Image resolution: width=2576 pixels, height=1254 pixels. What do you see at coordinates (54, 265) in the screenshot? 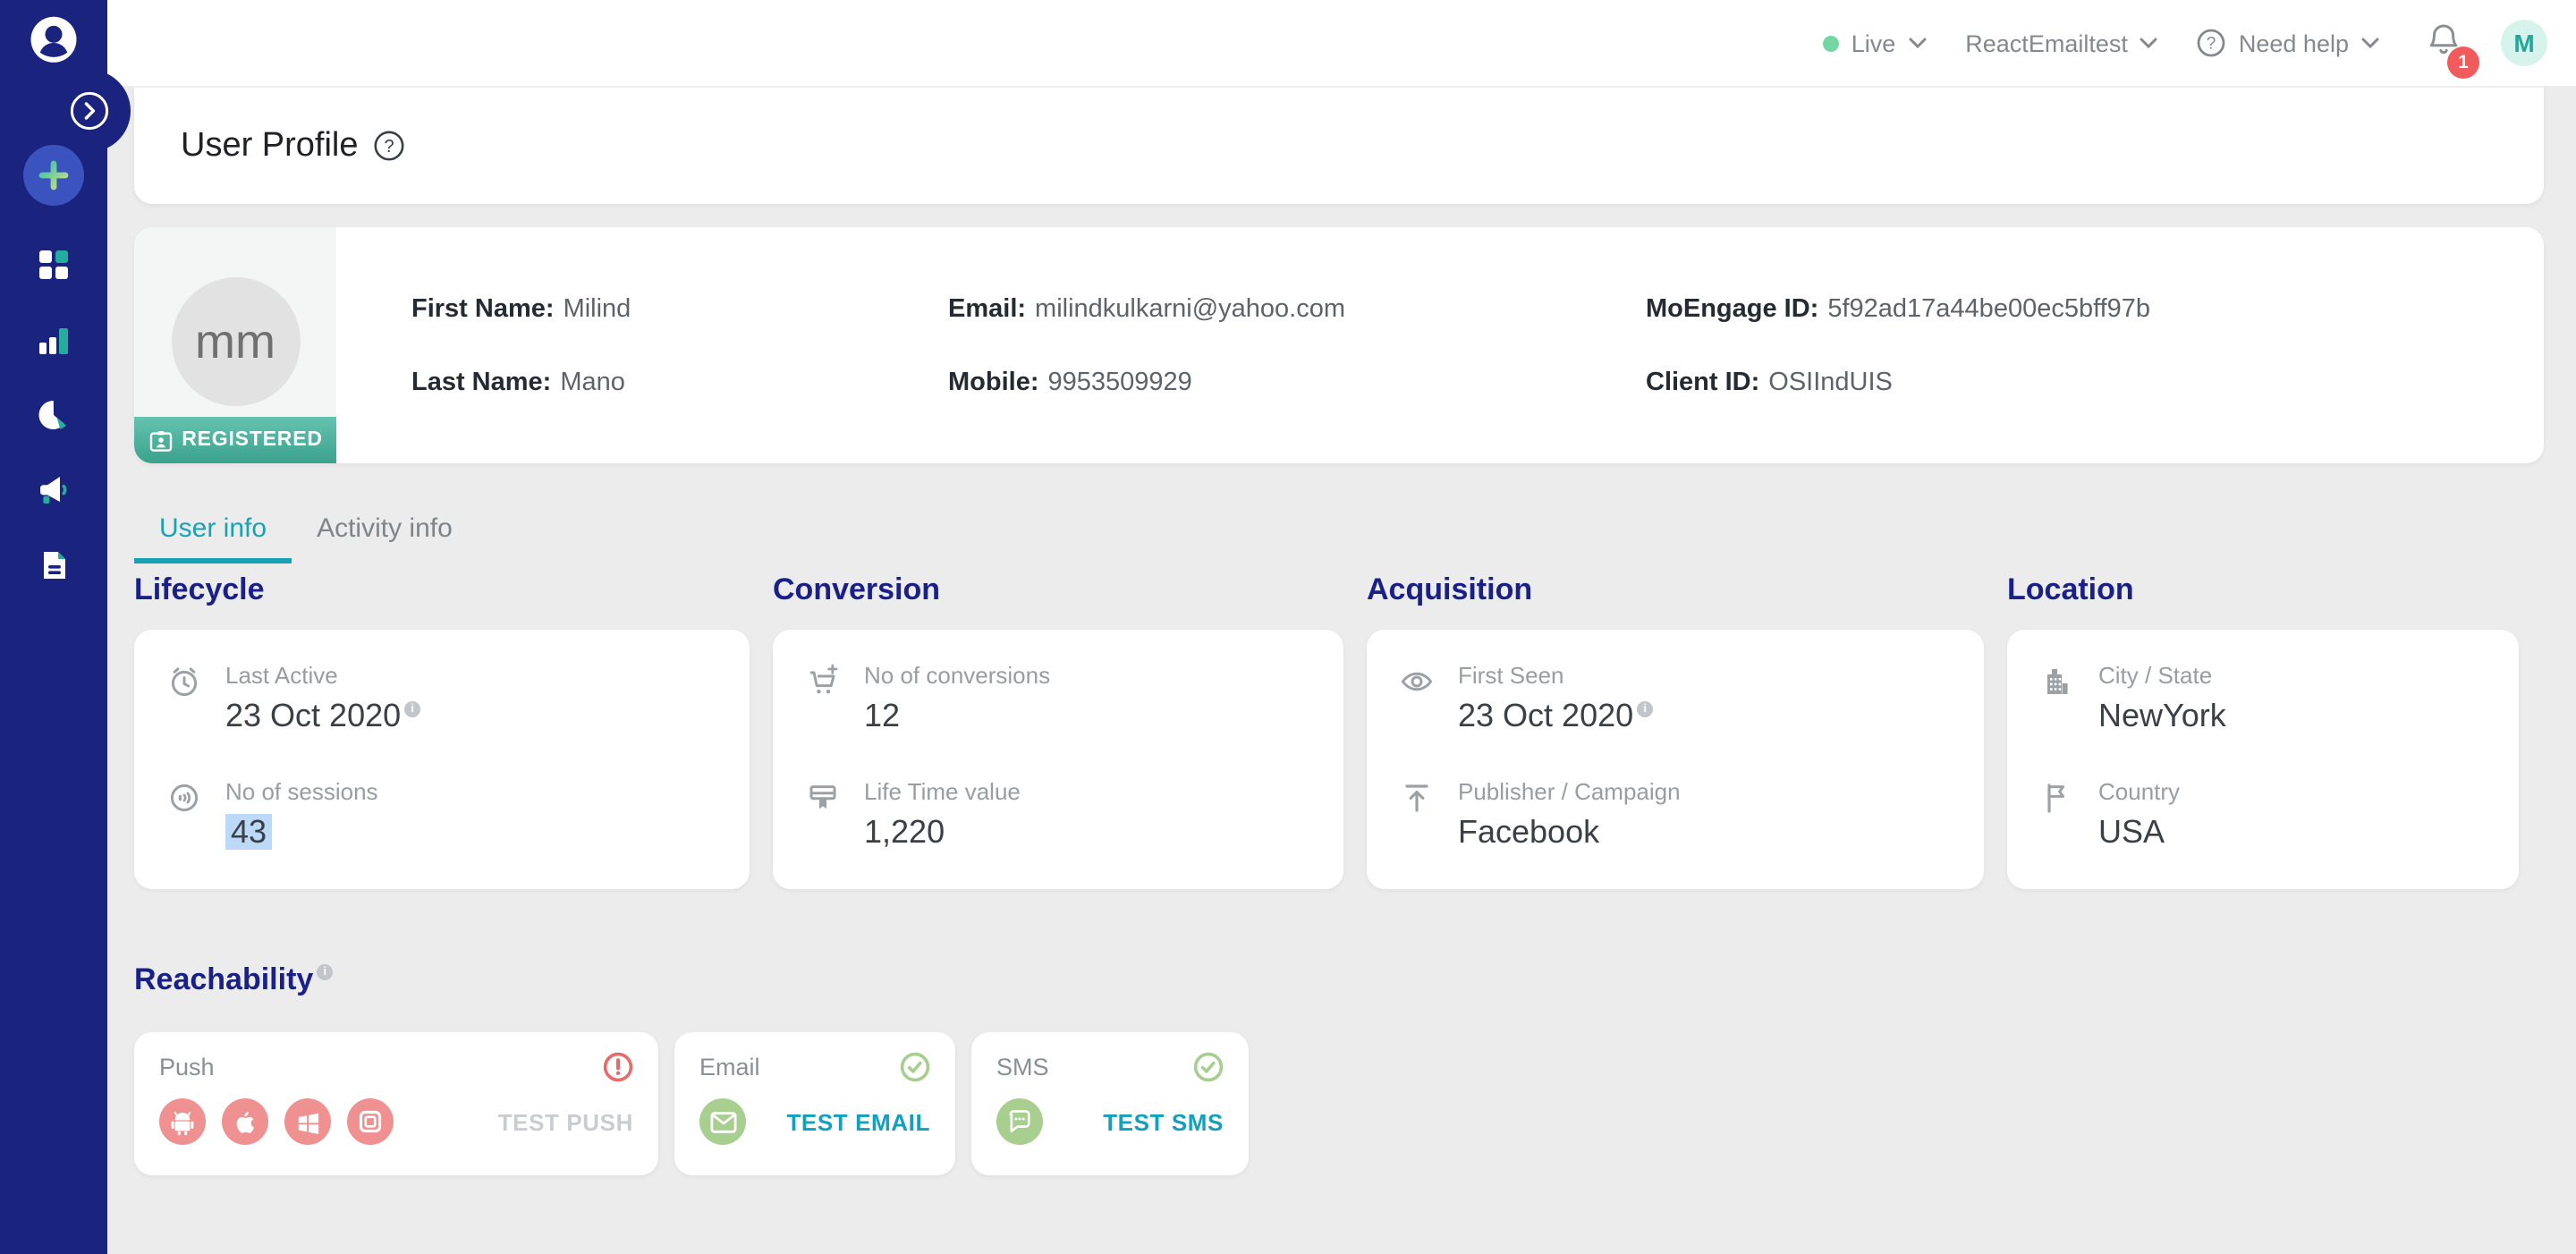
I see `dashboard-icon` at bounding box center [54, 265].